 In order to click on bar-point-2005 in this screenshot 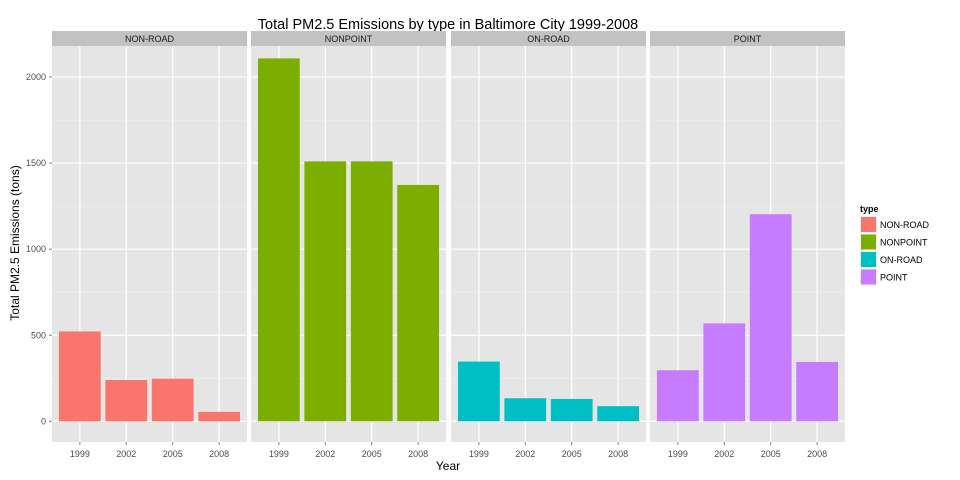, I will do `click(770, 318)`.